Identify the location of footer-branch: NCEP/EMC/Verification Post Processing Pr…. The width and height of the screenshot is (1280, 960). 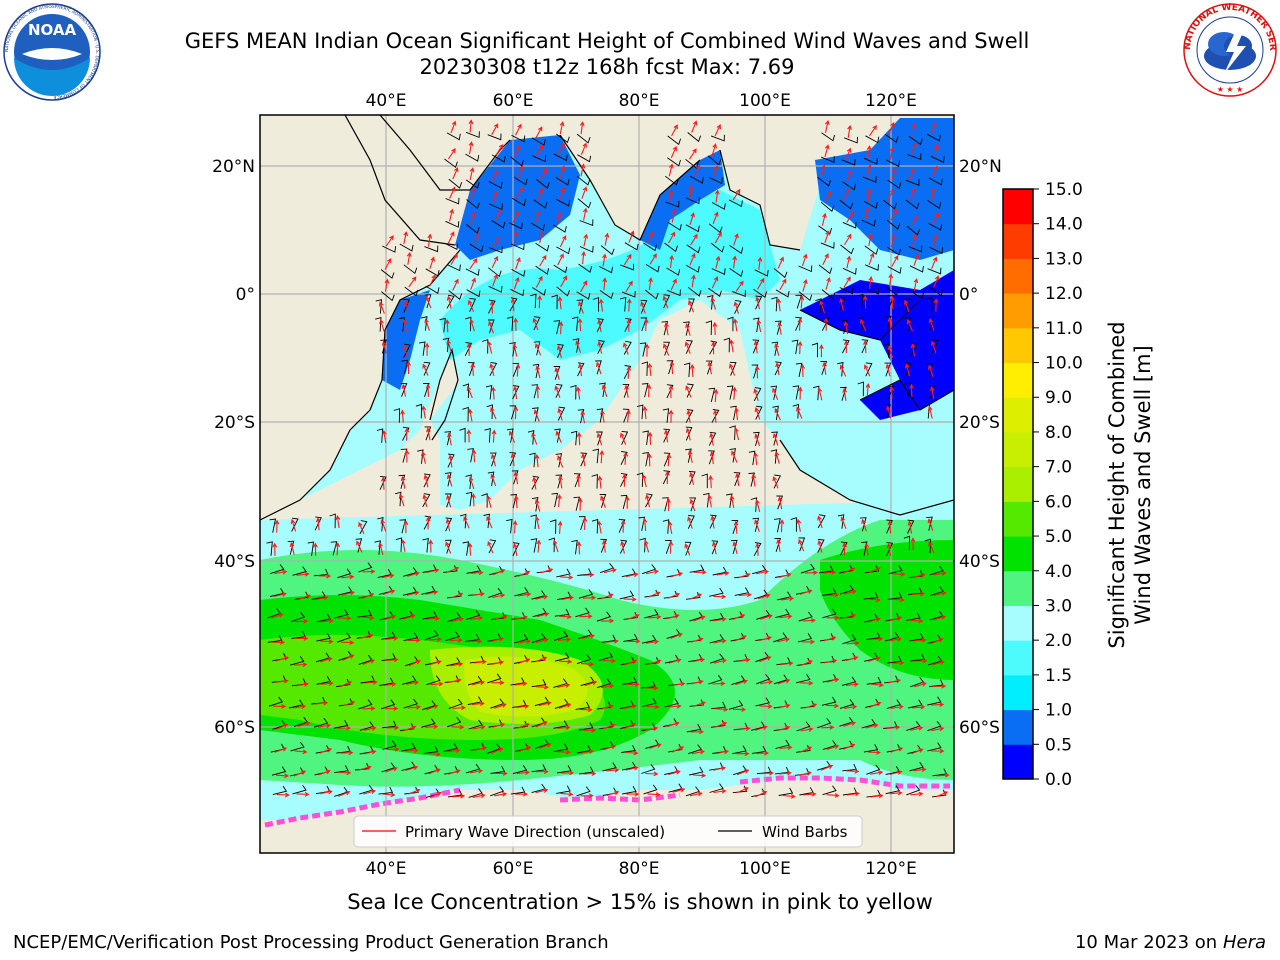
(311, 942).